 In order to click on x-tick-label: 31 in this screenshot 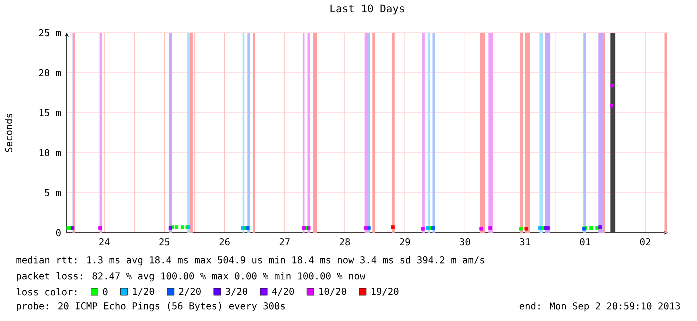, I will do `click(525, 242)`.